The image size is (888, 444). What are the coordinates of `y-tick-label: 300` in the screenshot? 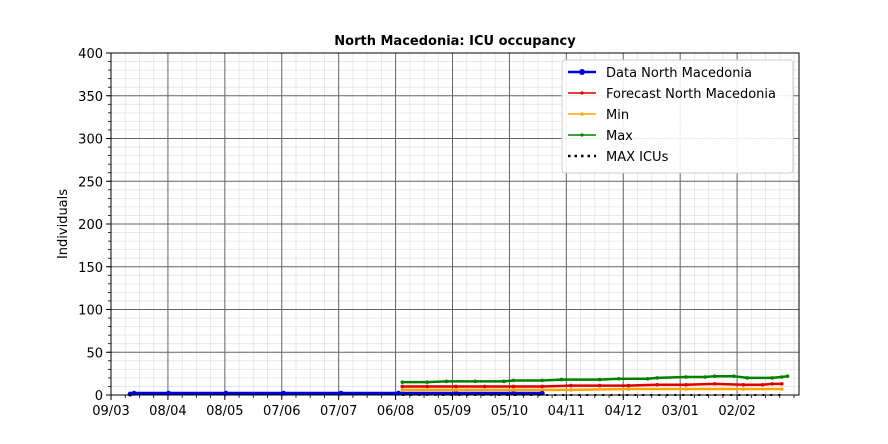 It's located at (90, 140).